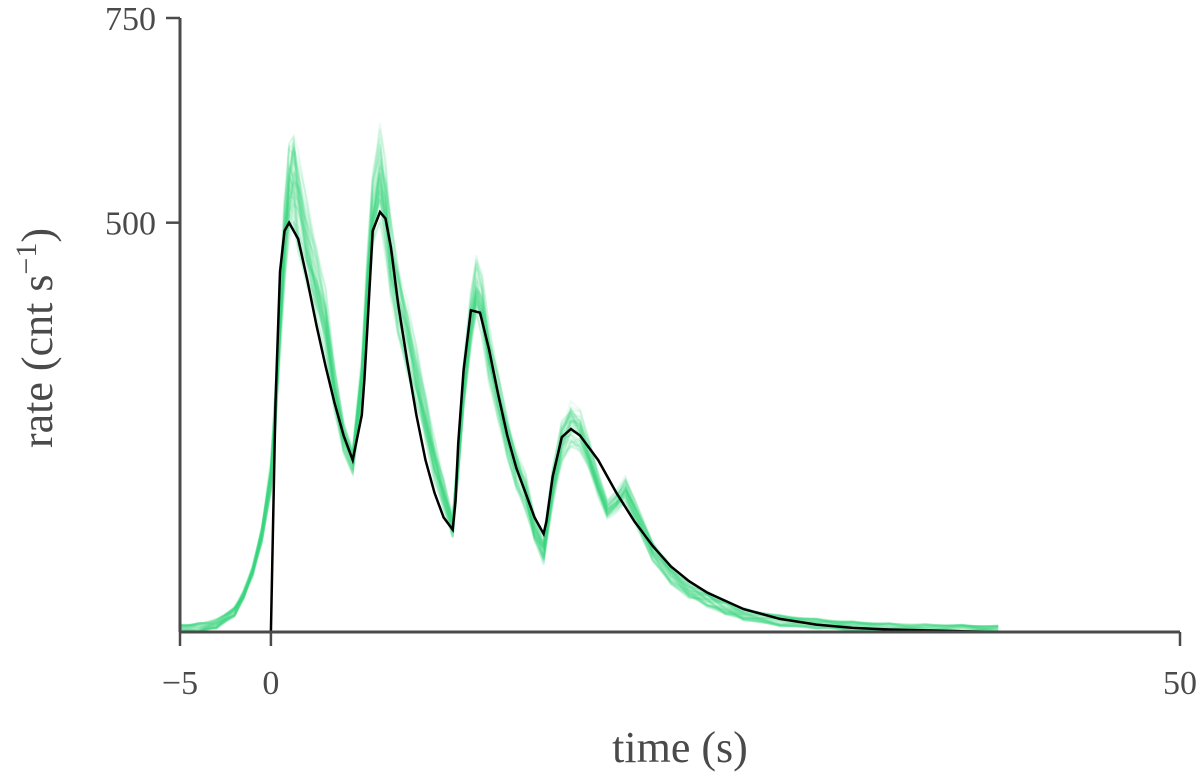 The image size is (1200, 775). I want to click on y-axis-title-main: rate (cnt s, so click(37, 361).